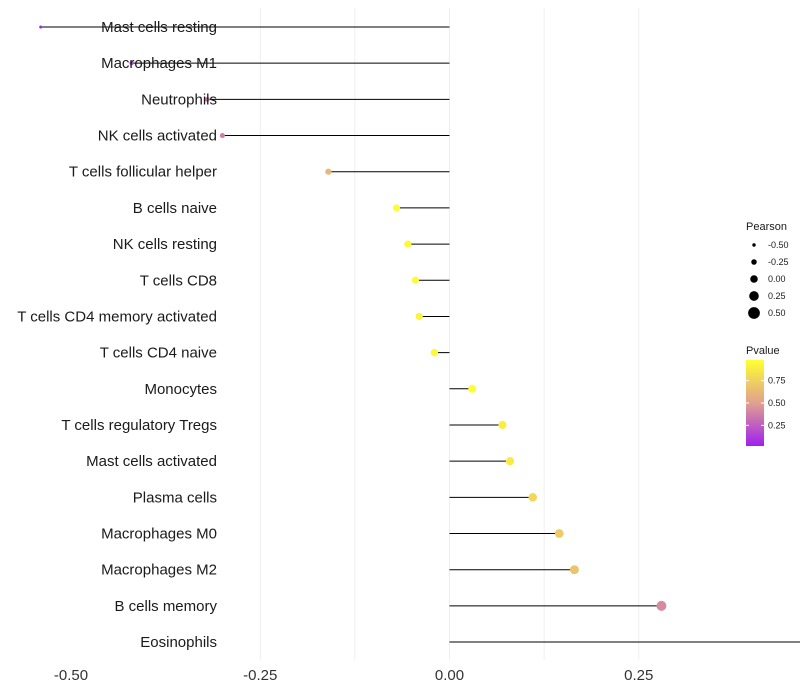 The width and height of the screenshot is (800, 700). What do you see at coordinates (117, 316) in the screenshot?
I see `category-label: T cells CD4 memory activated` at bounding box center [117, 316].